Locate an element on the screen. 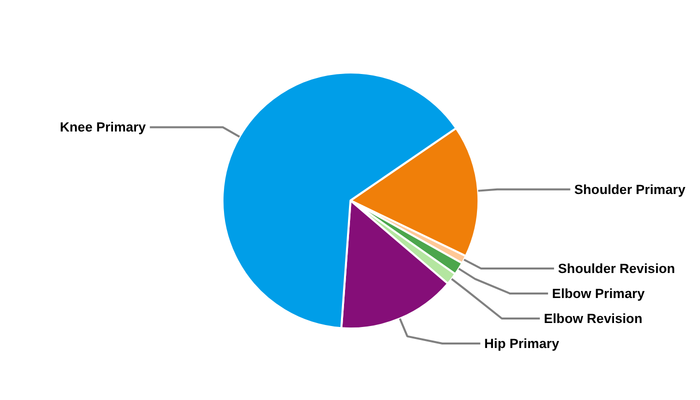  slice-label: Shoulder Revision is located at coordinates (617, 268).